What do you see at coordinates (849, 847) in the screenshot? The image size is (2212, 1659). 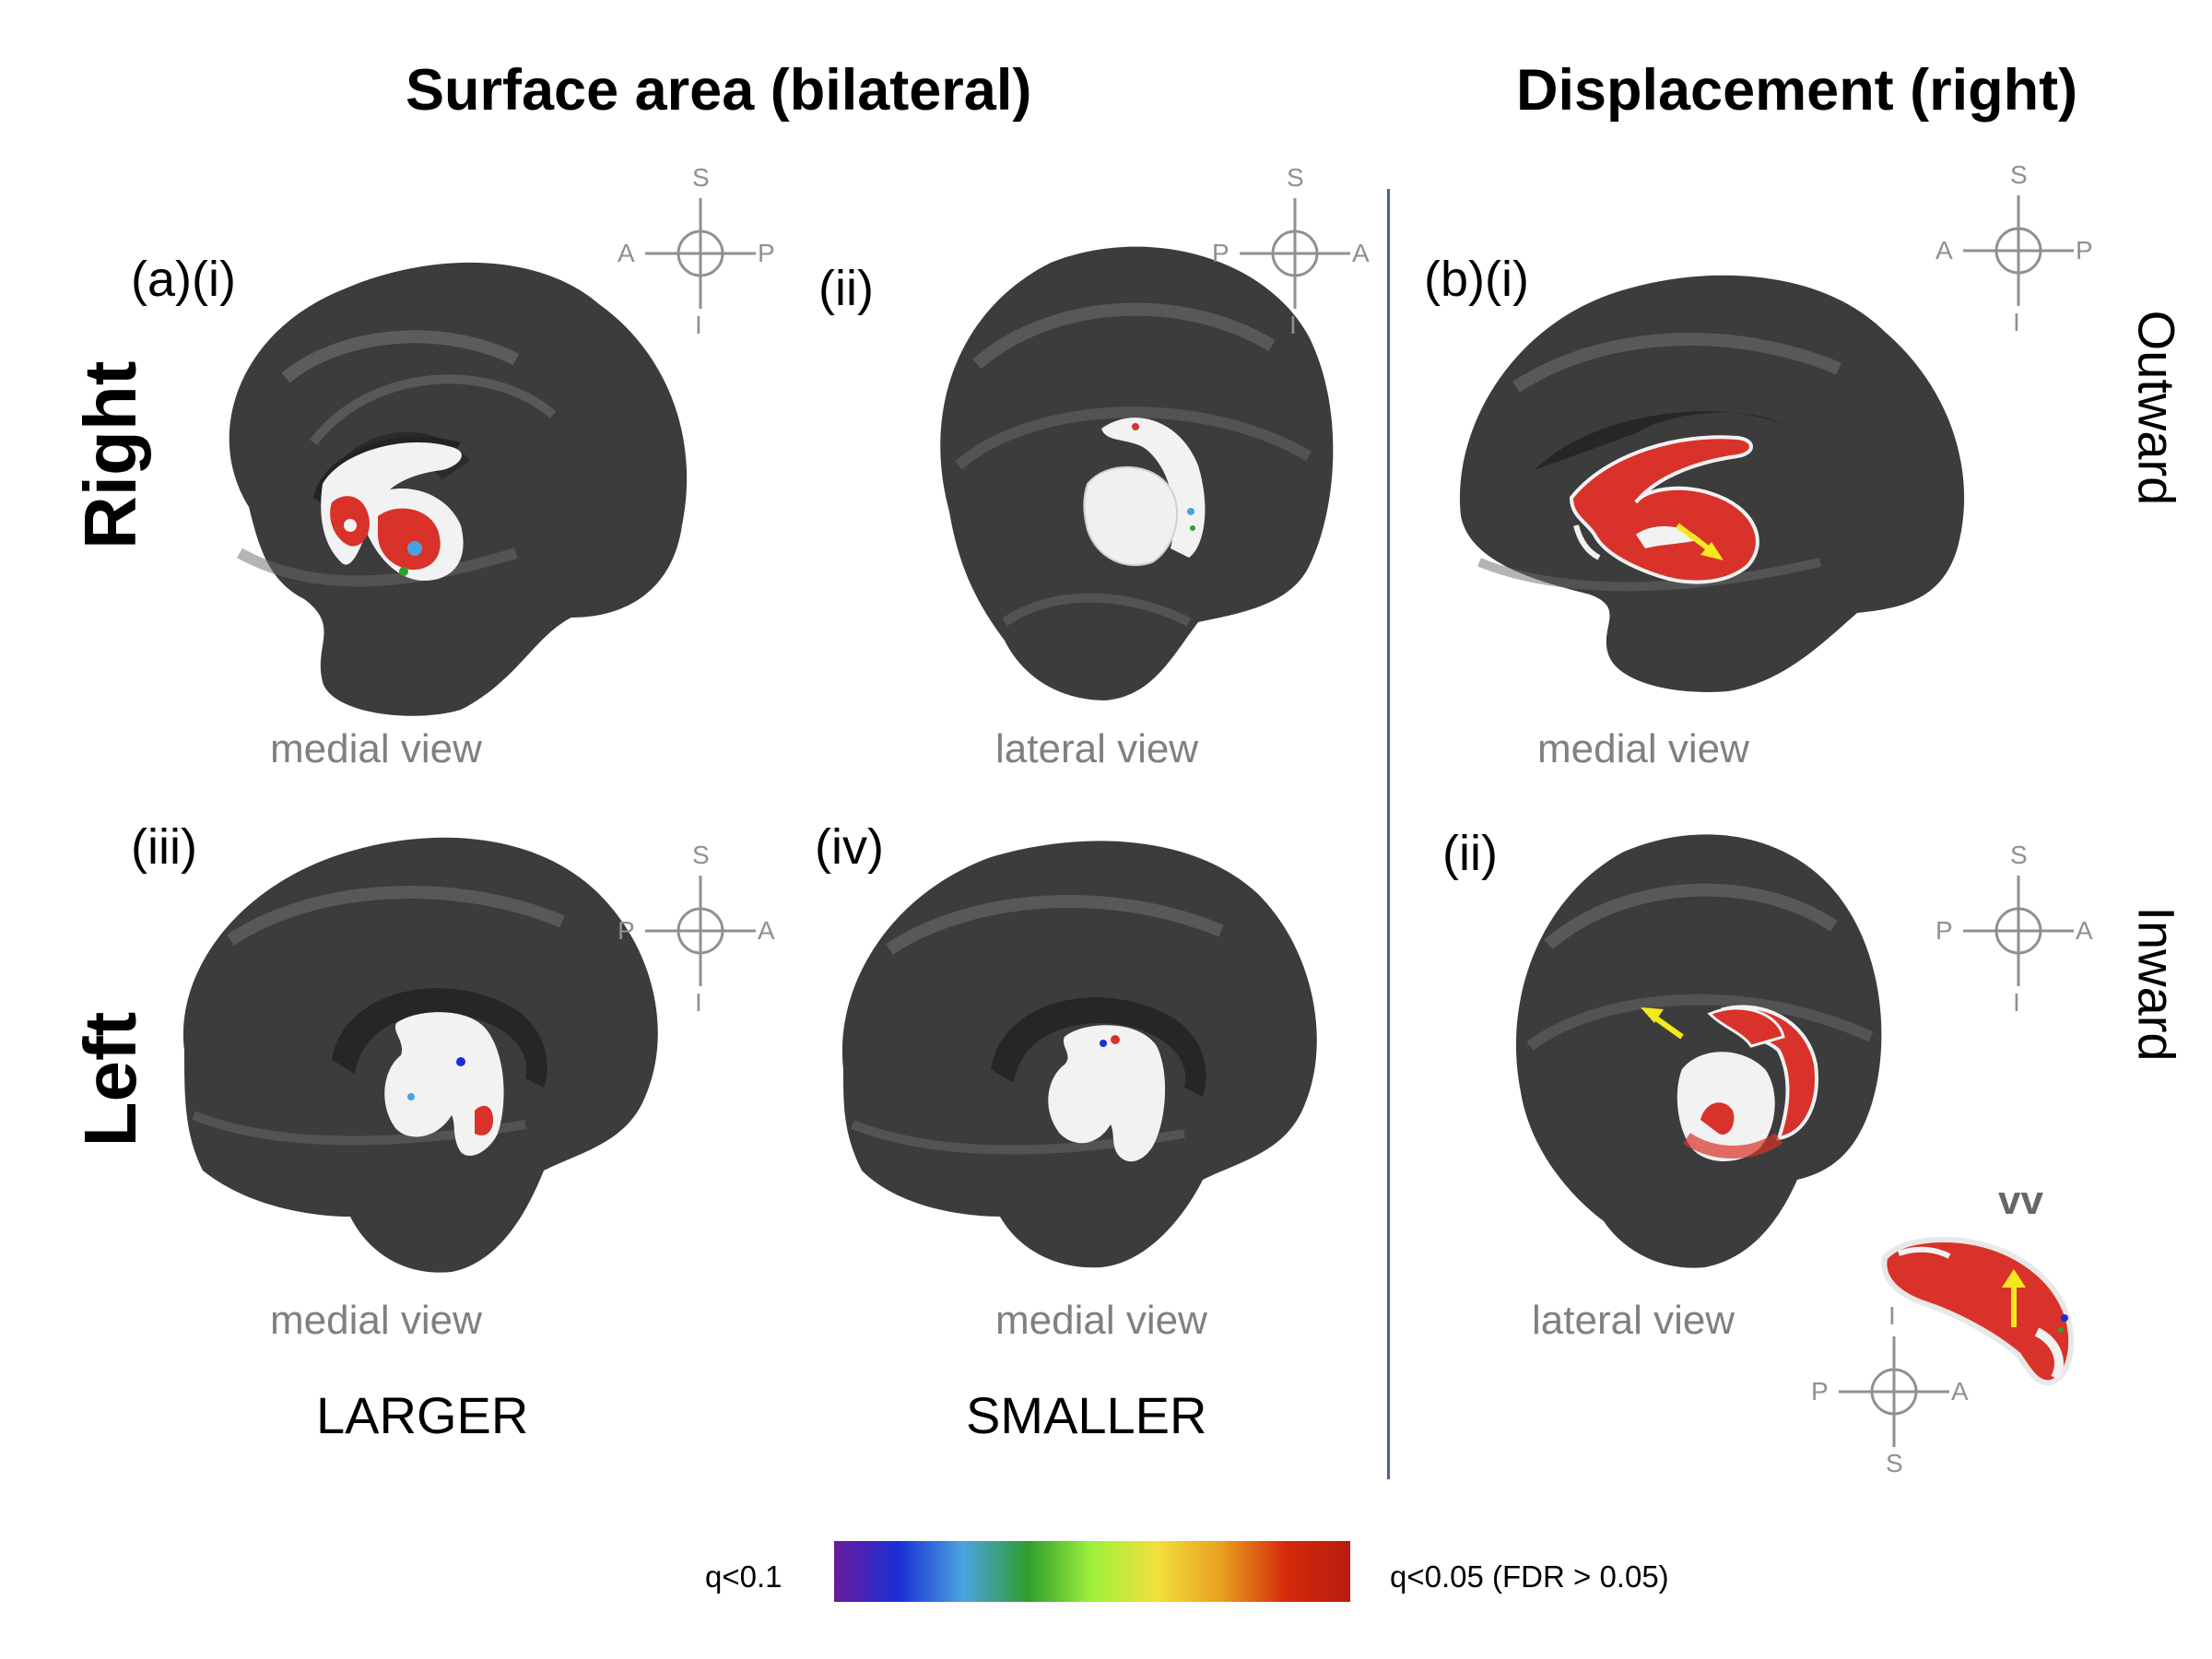 I see `panel-label-a-iv: (iv)` at bounding box center [849, 847].